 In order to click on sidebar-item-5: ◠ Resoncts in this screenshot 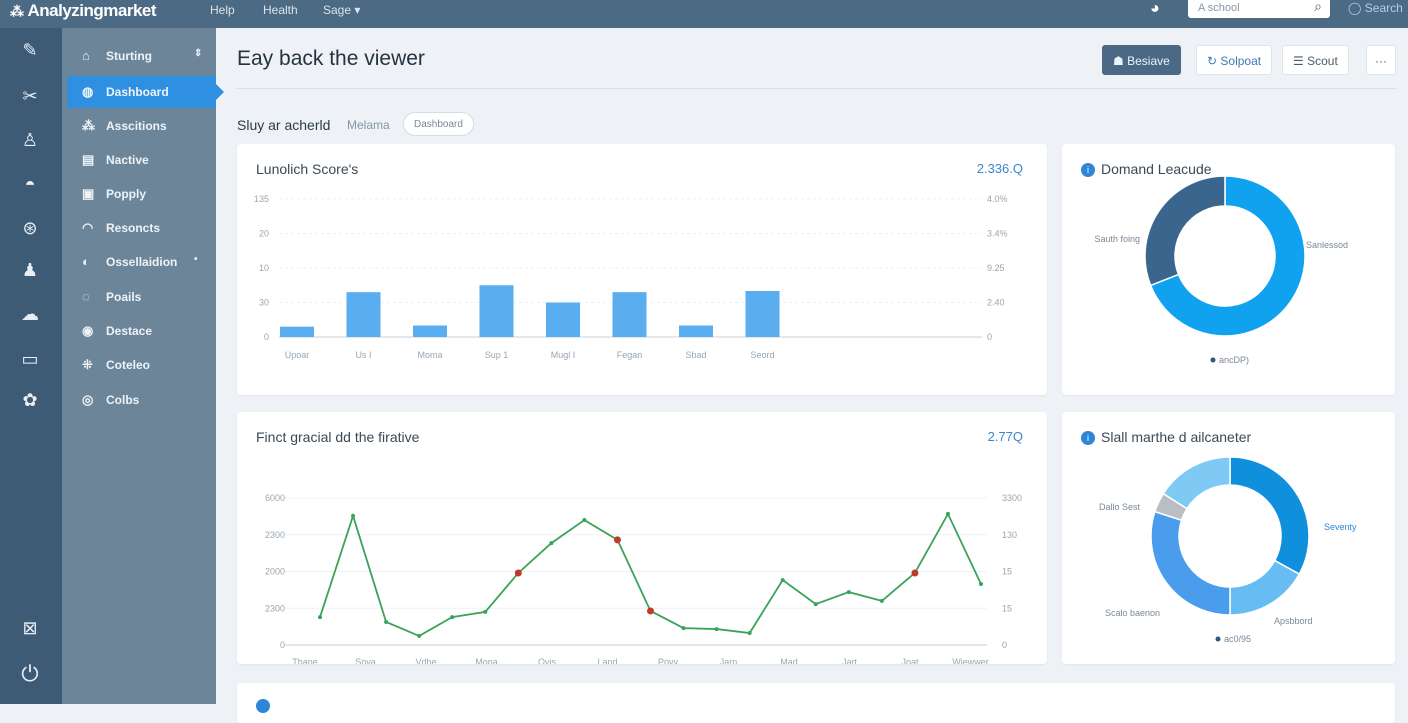, I will do `click(139, 228)`.